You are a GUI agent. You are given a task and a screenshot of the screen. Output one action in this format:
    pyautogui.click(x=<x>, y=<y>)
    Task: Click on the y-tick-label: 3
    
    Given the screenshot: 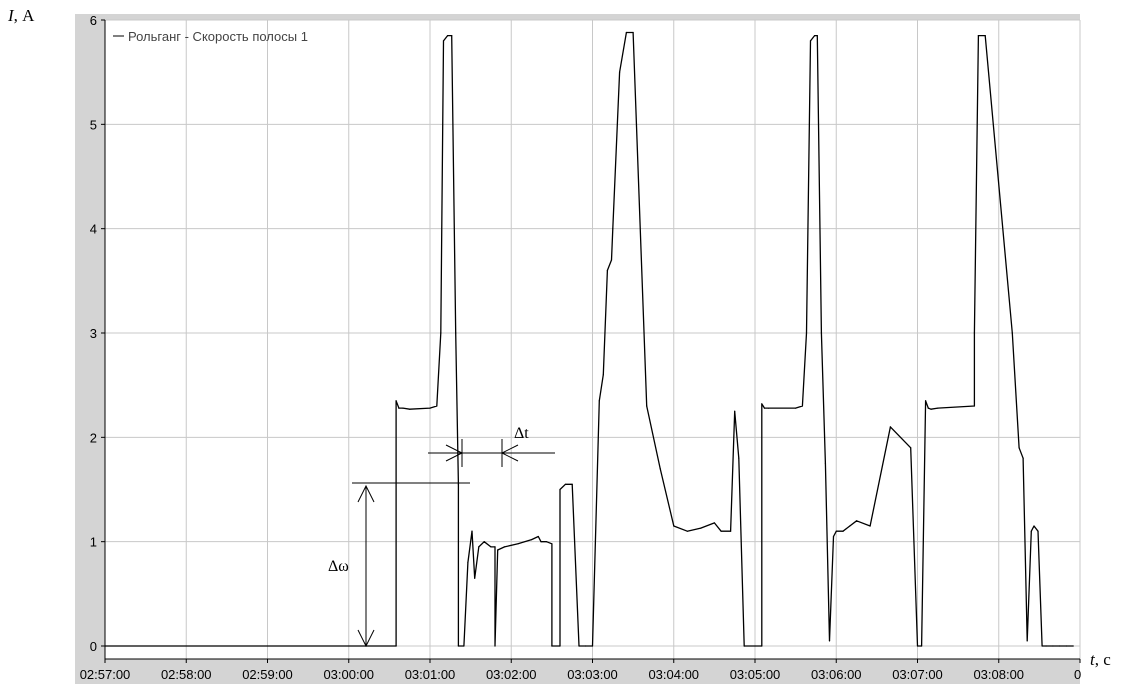 What is the action you would take?
    pyautogui.click(x=93, y=333)
    